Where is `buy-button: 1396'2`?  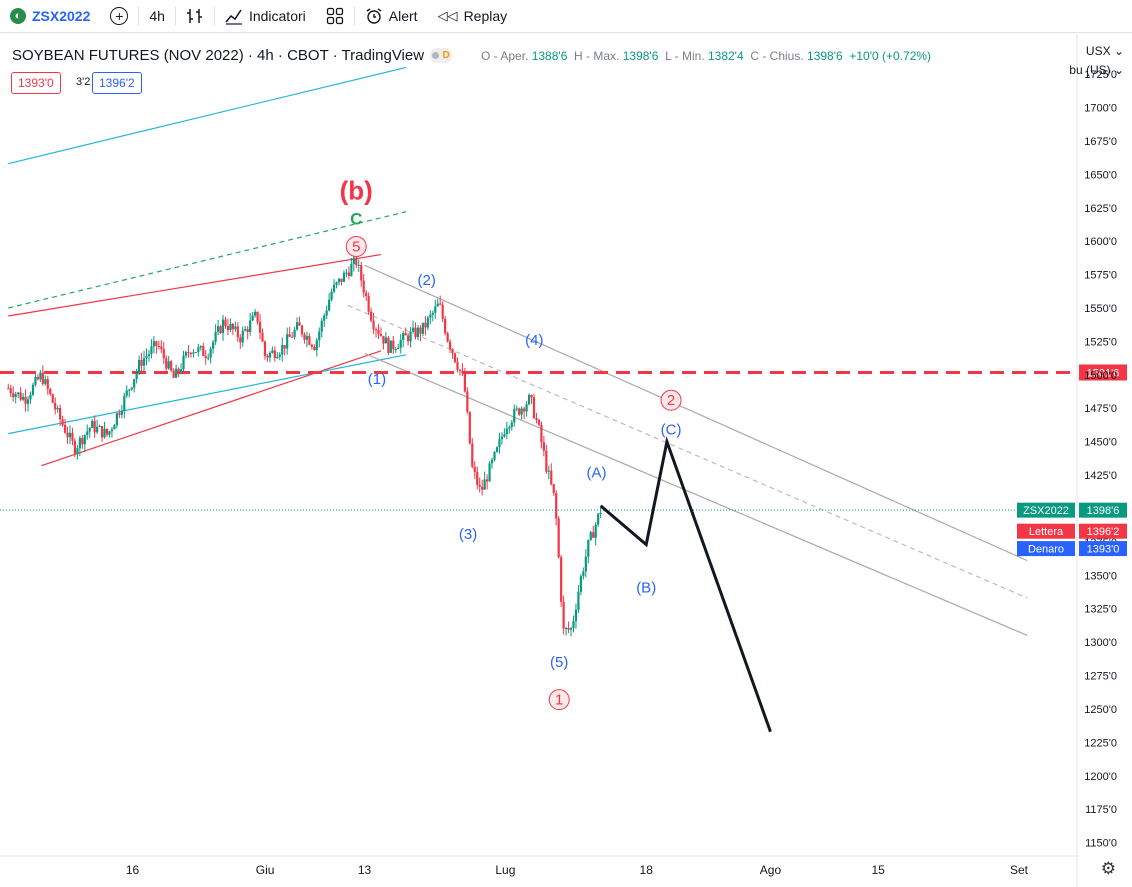
buy-button: 1396'2 is located at coordinates (117, 83).